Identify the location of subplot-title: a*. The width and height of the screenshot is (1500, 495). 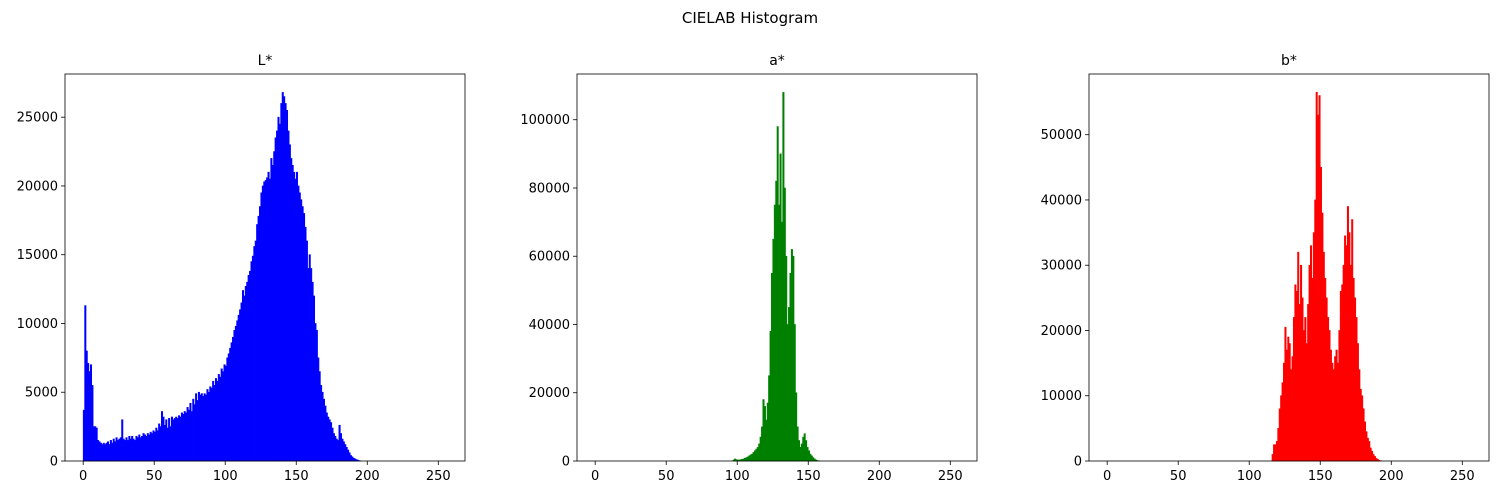
(777, 61).